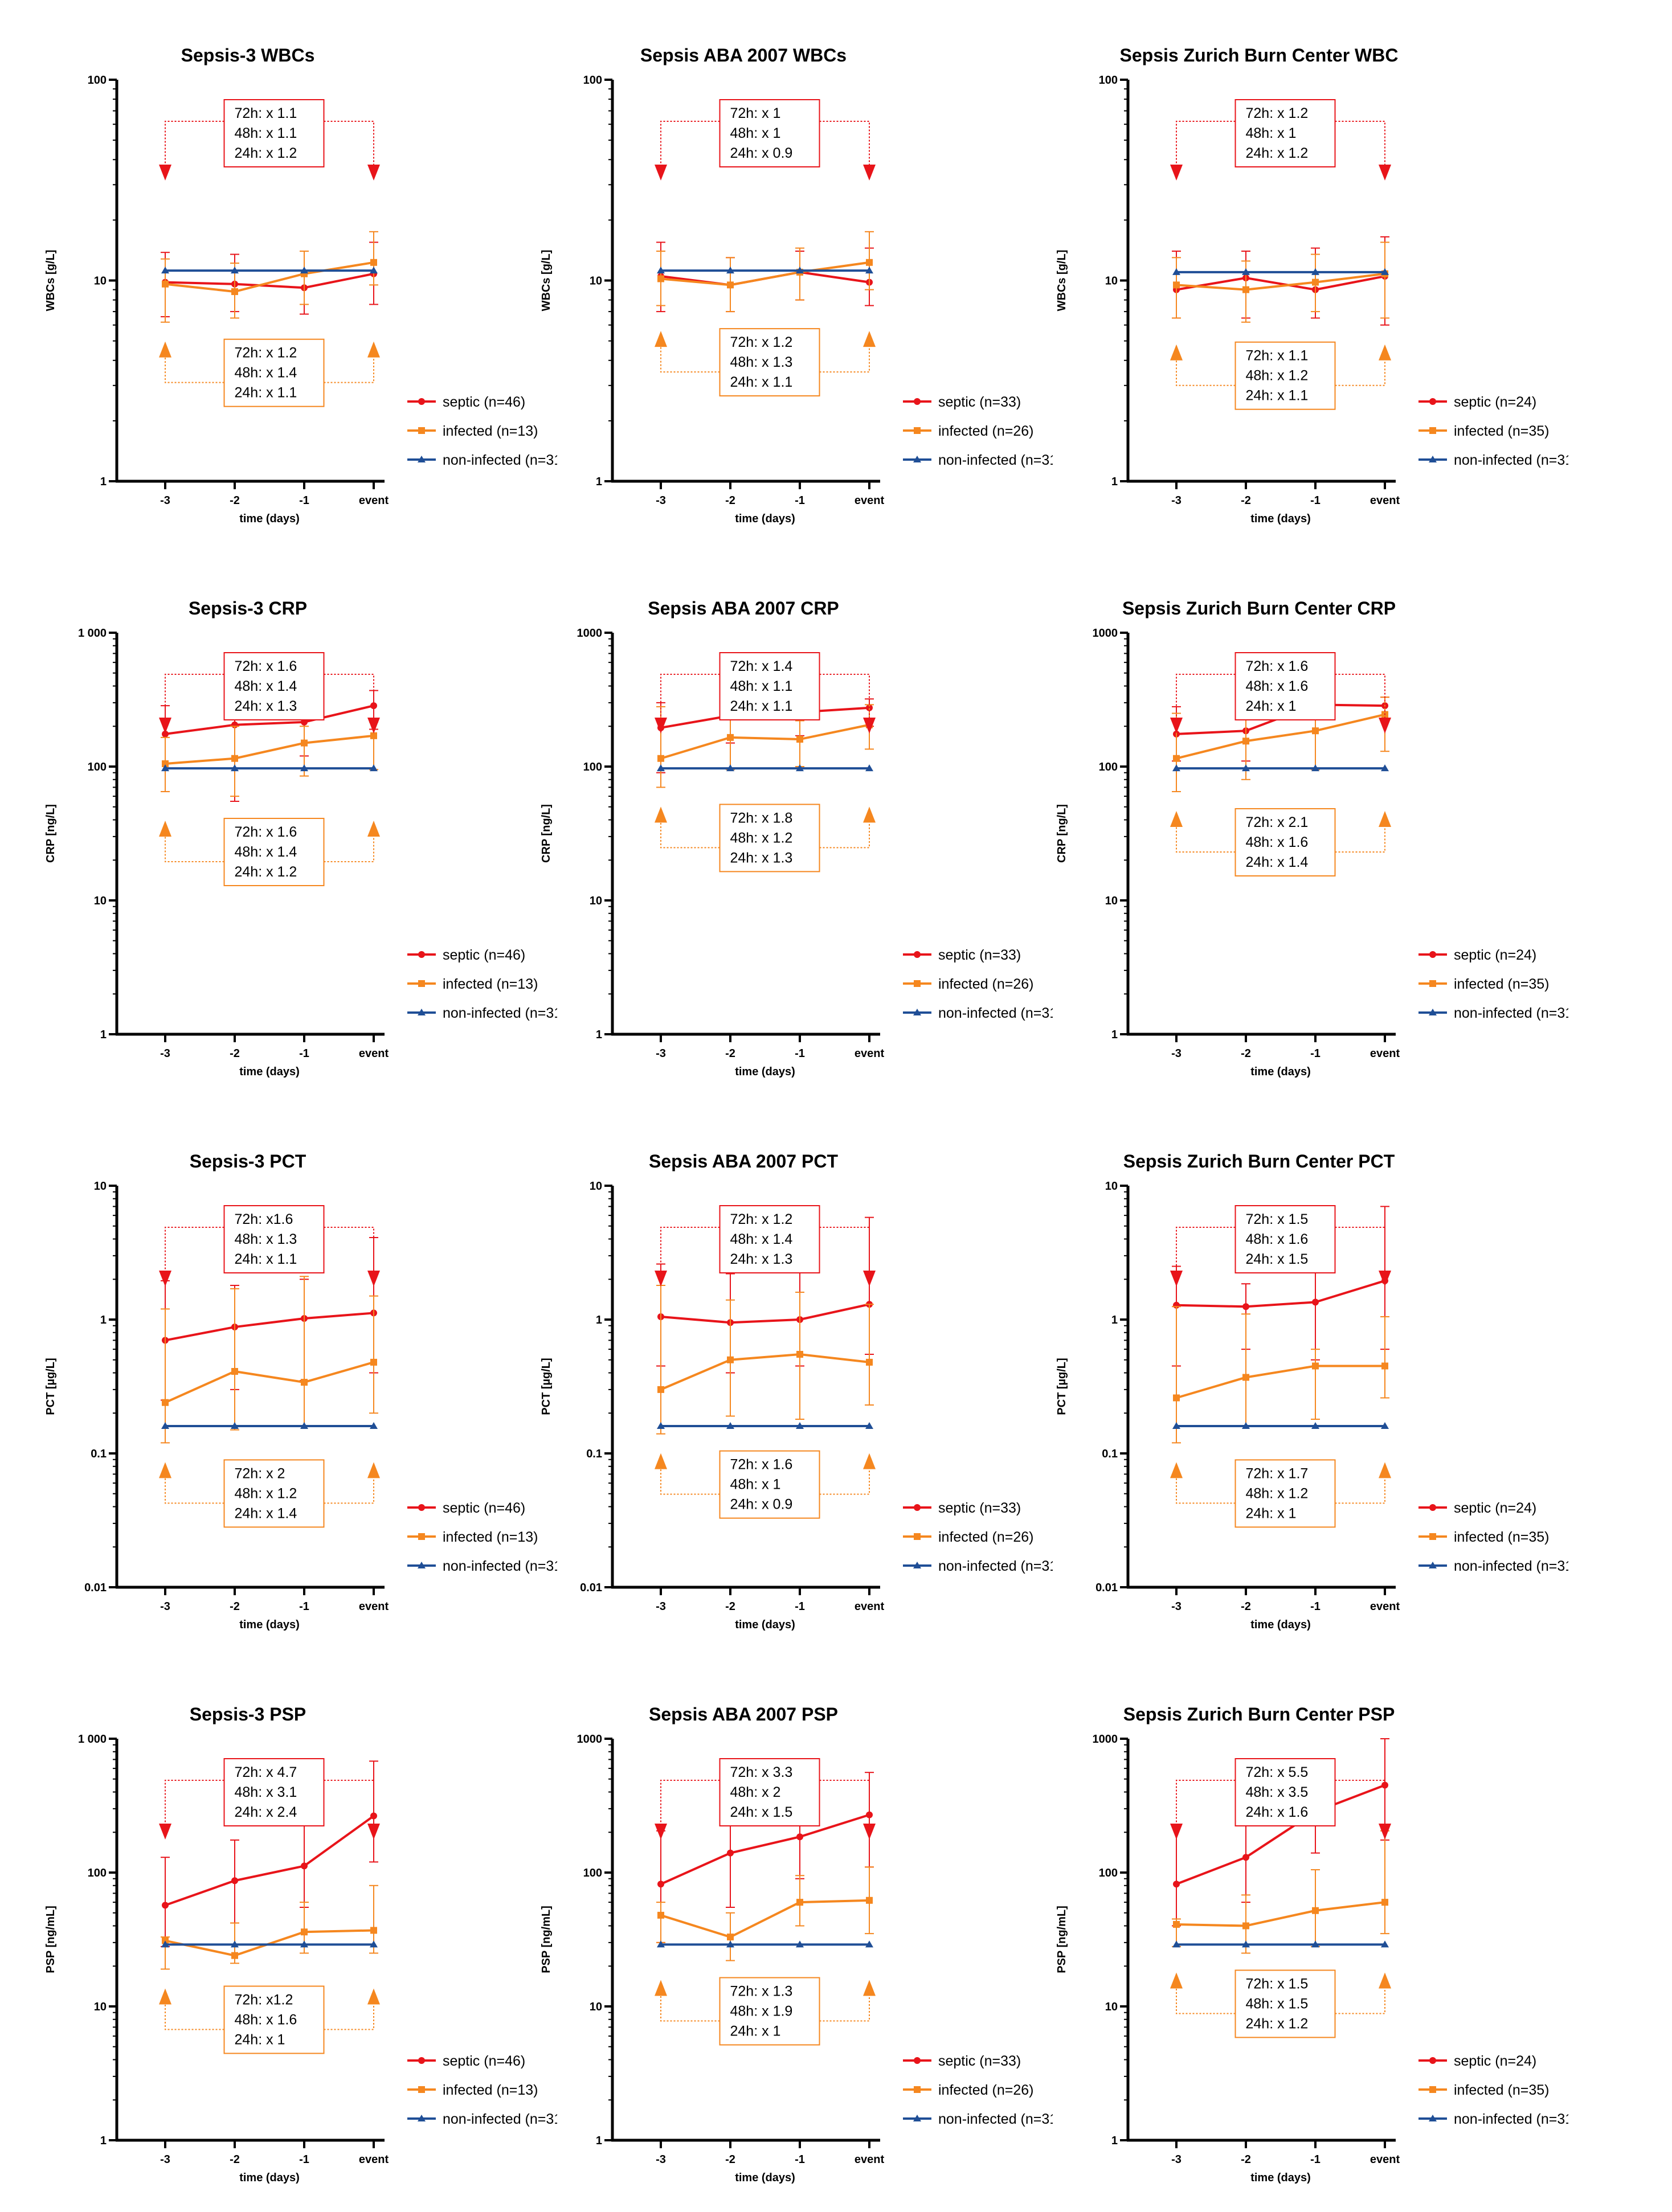 This screenshot has width=1672, height=2212. I want to click on y-tick-label: 0.1, so click(99, 1454).